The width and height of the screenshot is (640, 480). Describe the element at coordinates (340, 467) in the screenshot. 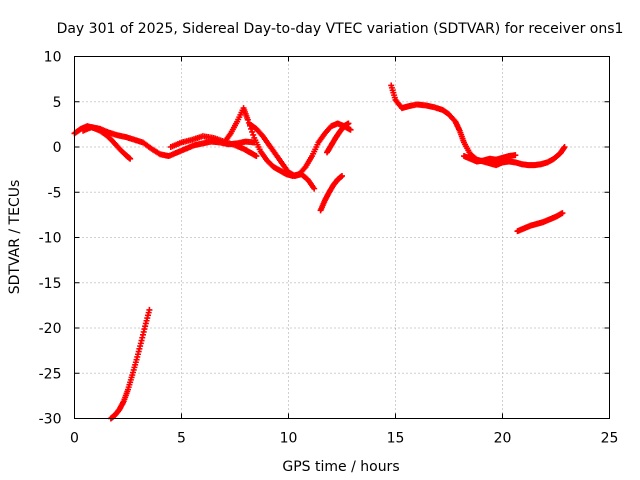

I see `x-axis-label: GPS time / hours` at that location.